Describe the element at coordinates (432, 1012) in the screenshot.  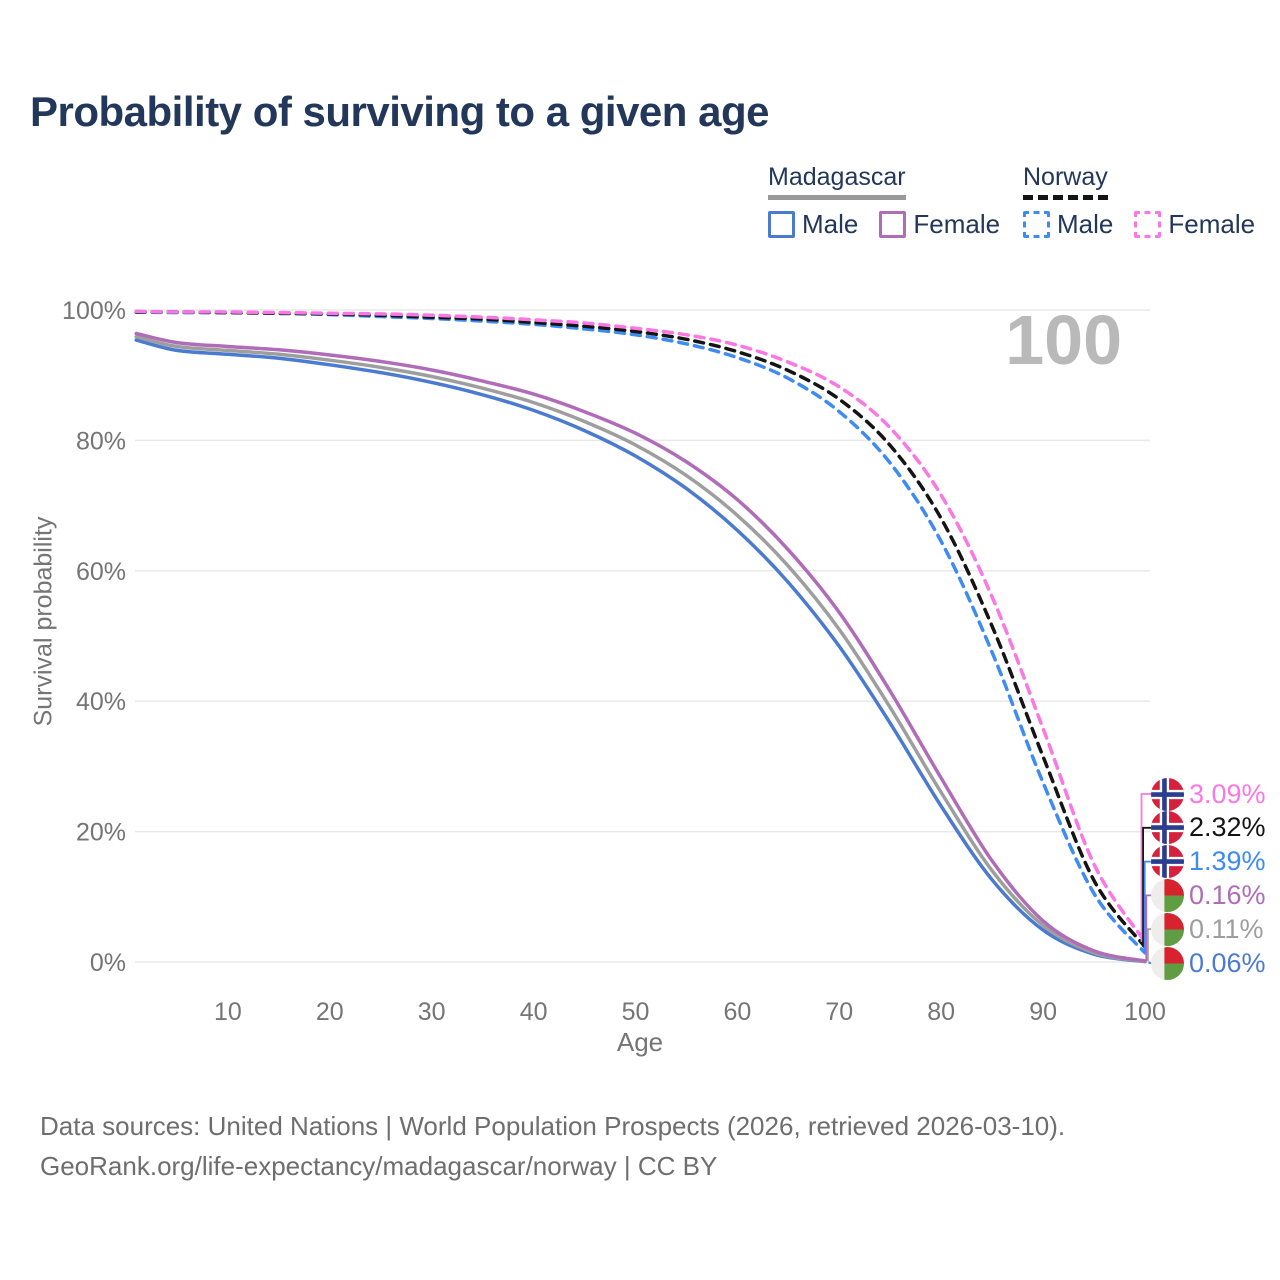
I see `x-tick-label: 30` at that location.